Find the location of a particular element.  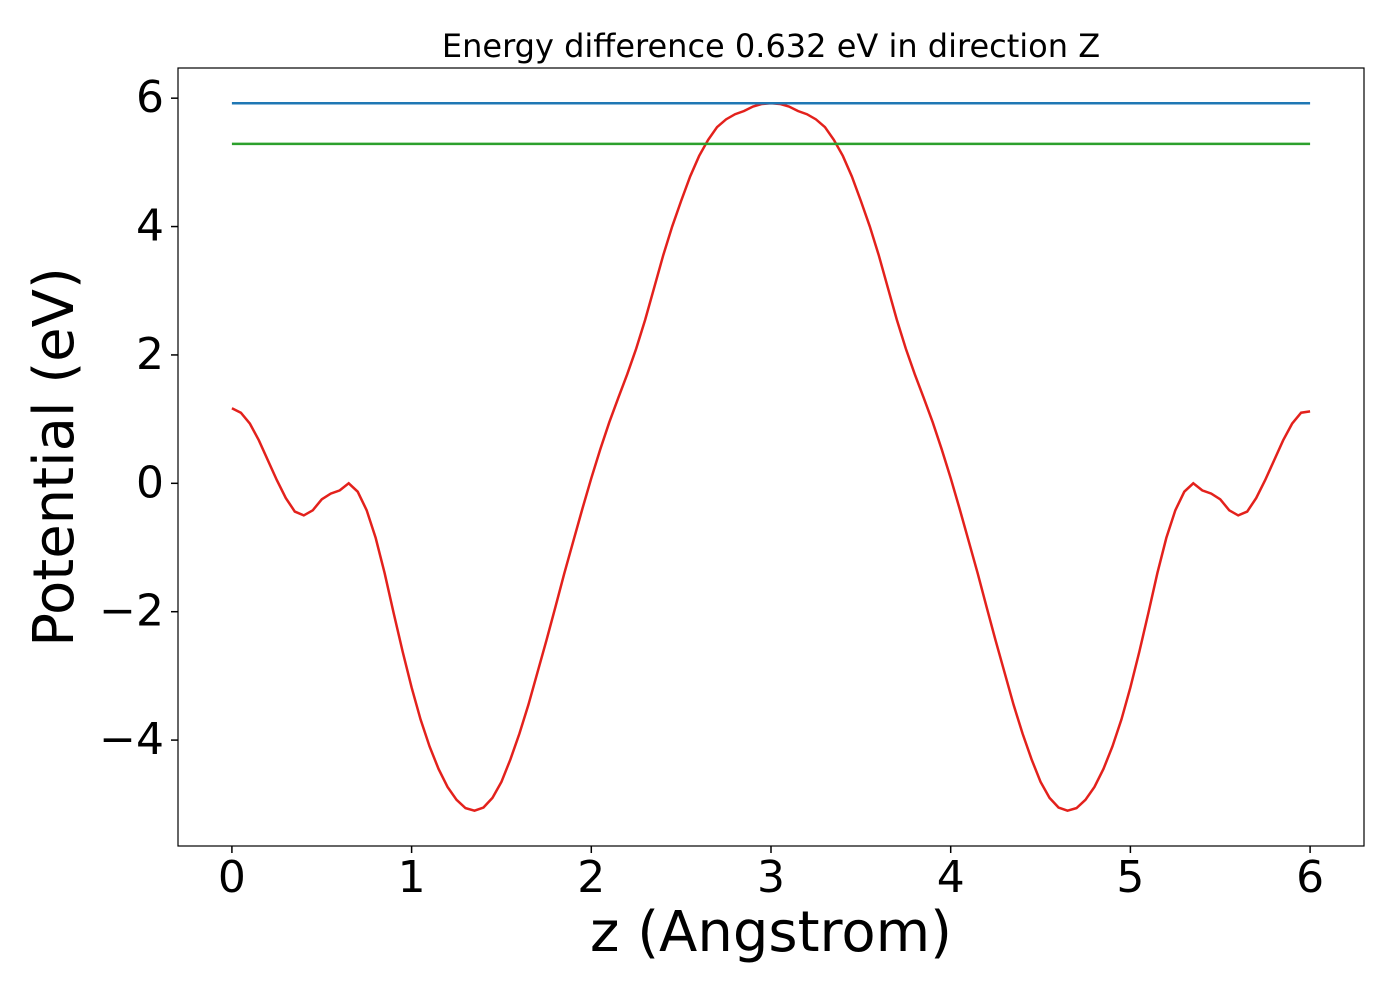

x-tick-label: 3 is located at coordinates (771, 877).